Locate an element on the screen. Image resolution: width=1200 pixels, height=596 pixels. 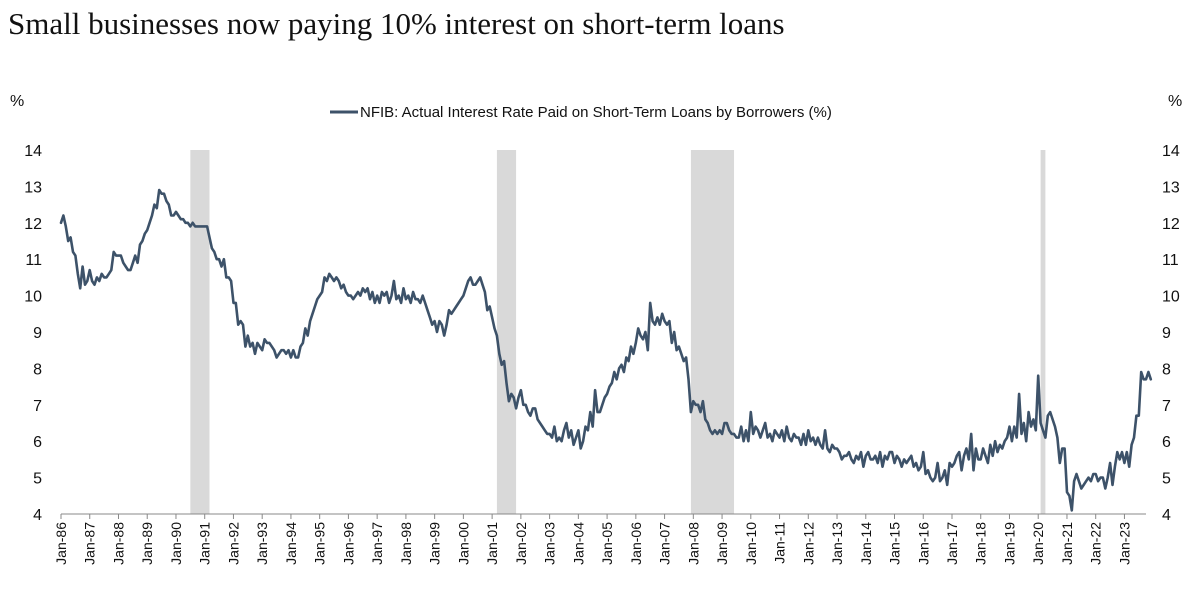
x-tick-label: Jan-01 is located at coordinates (492, 543).